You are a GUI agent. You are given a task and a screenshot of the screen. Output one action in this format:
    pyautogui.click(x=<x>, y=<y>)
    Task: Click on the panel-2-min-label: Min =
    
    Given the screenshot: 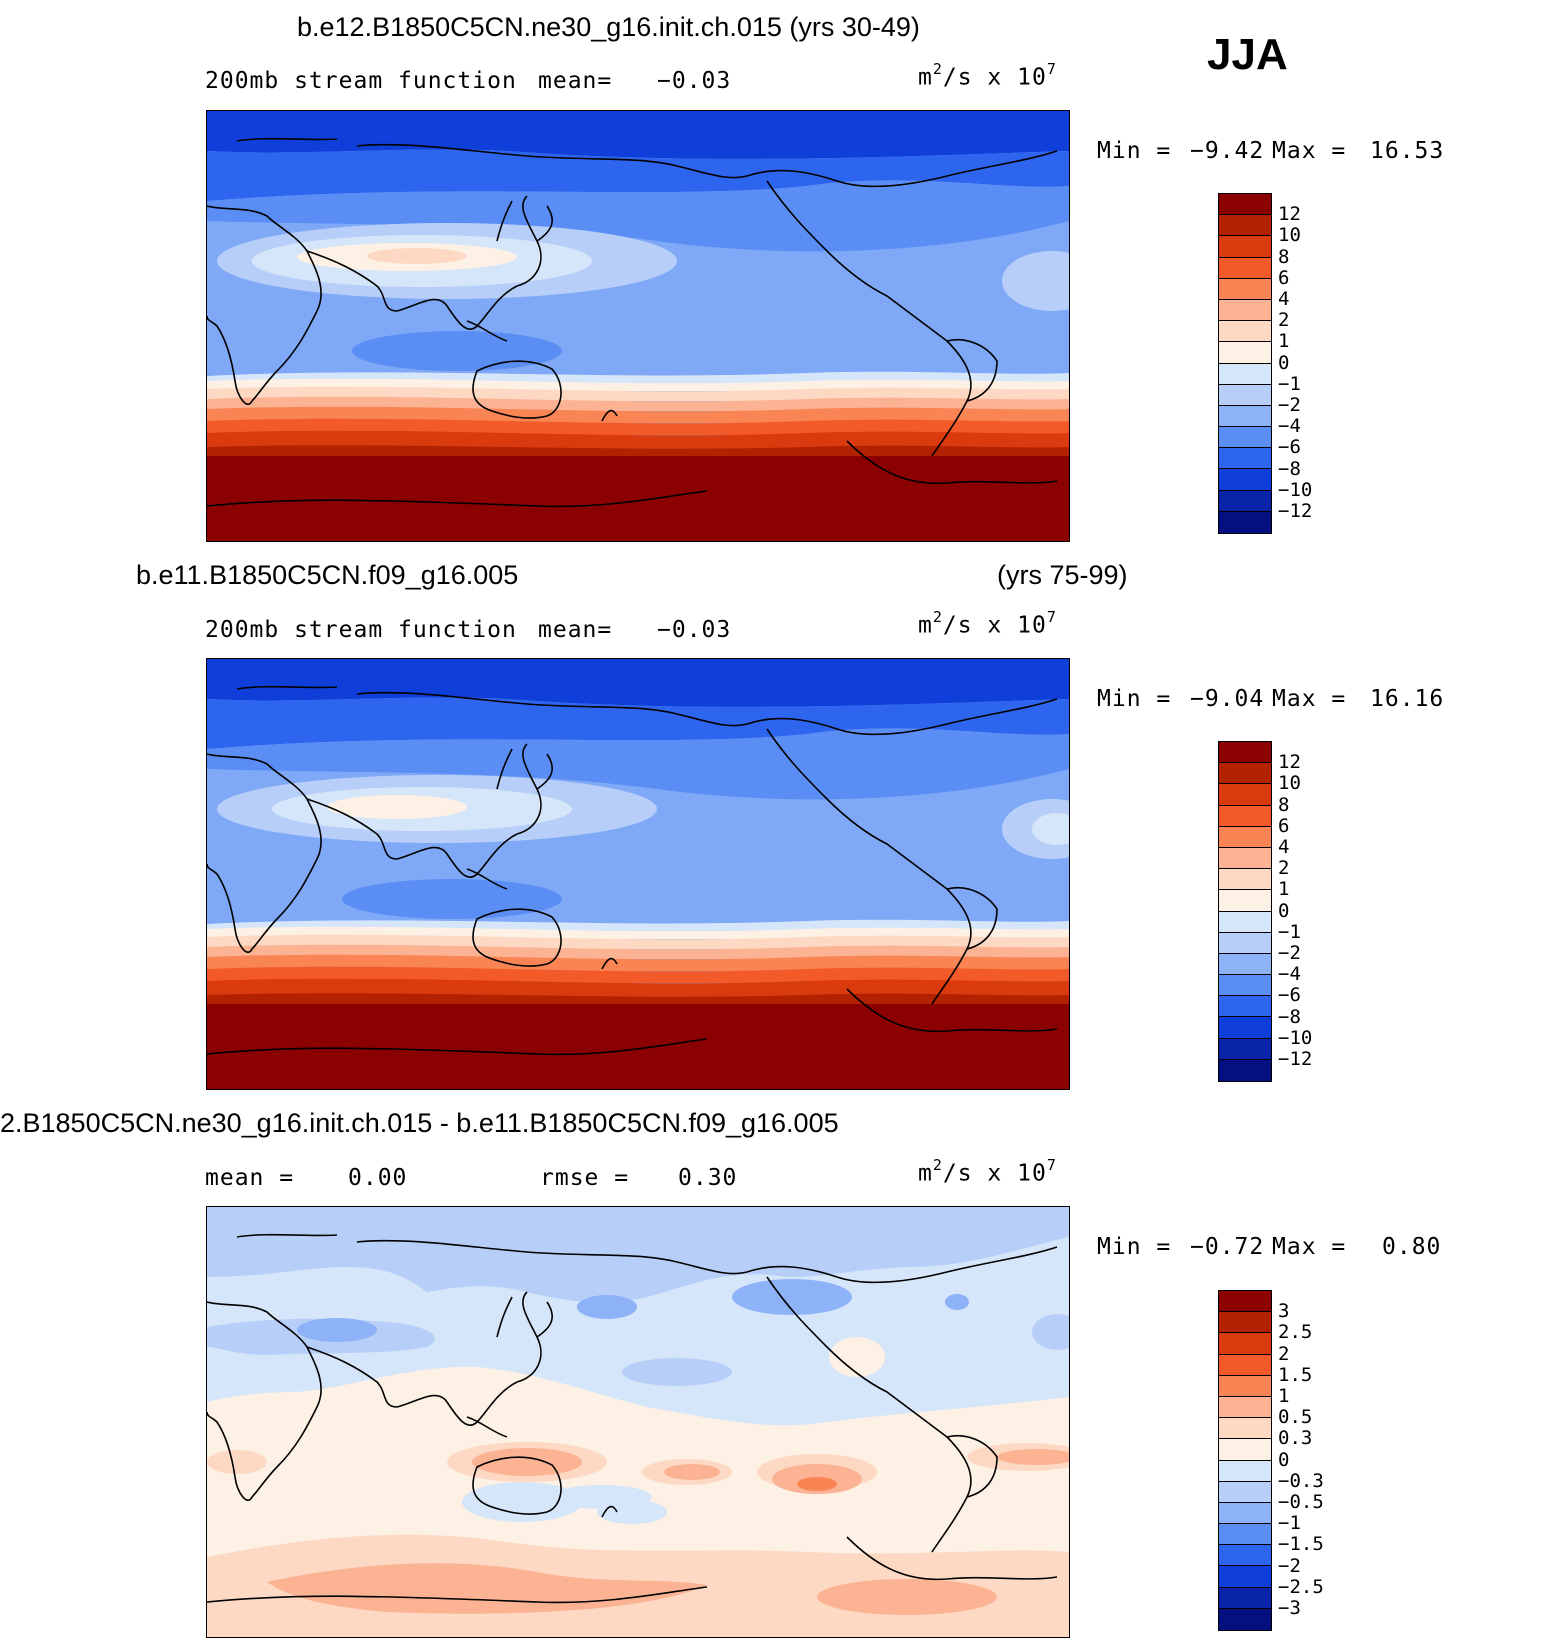 What is the action you would take?
    pyautogui.click(x=1134, y=699)
    